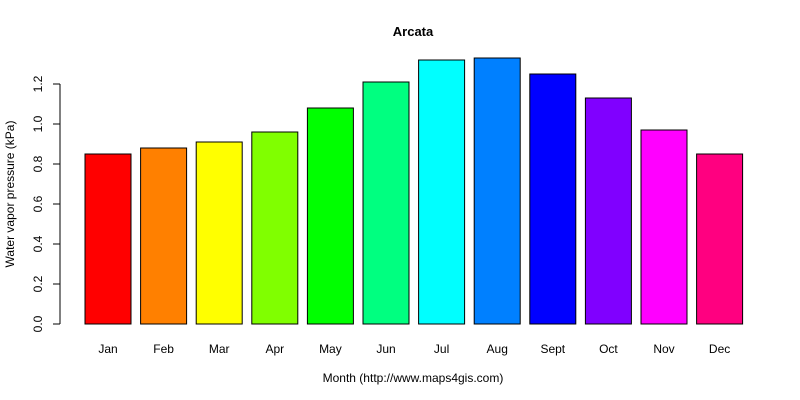 This screenshot has width=800, height=400. Describe the element at coordinates (219, 349) in the screenshot. I see `x-tick-label-mar: Mar` at that location.